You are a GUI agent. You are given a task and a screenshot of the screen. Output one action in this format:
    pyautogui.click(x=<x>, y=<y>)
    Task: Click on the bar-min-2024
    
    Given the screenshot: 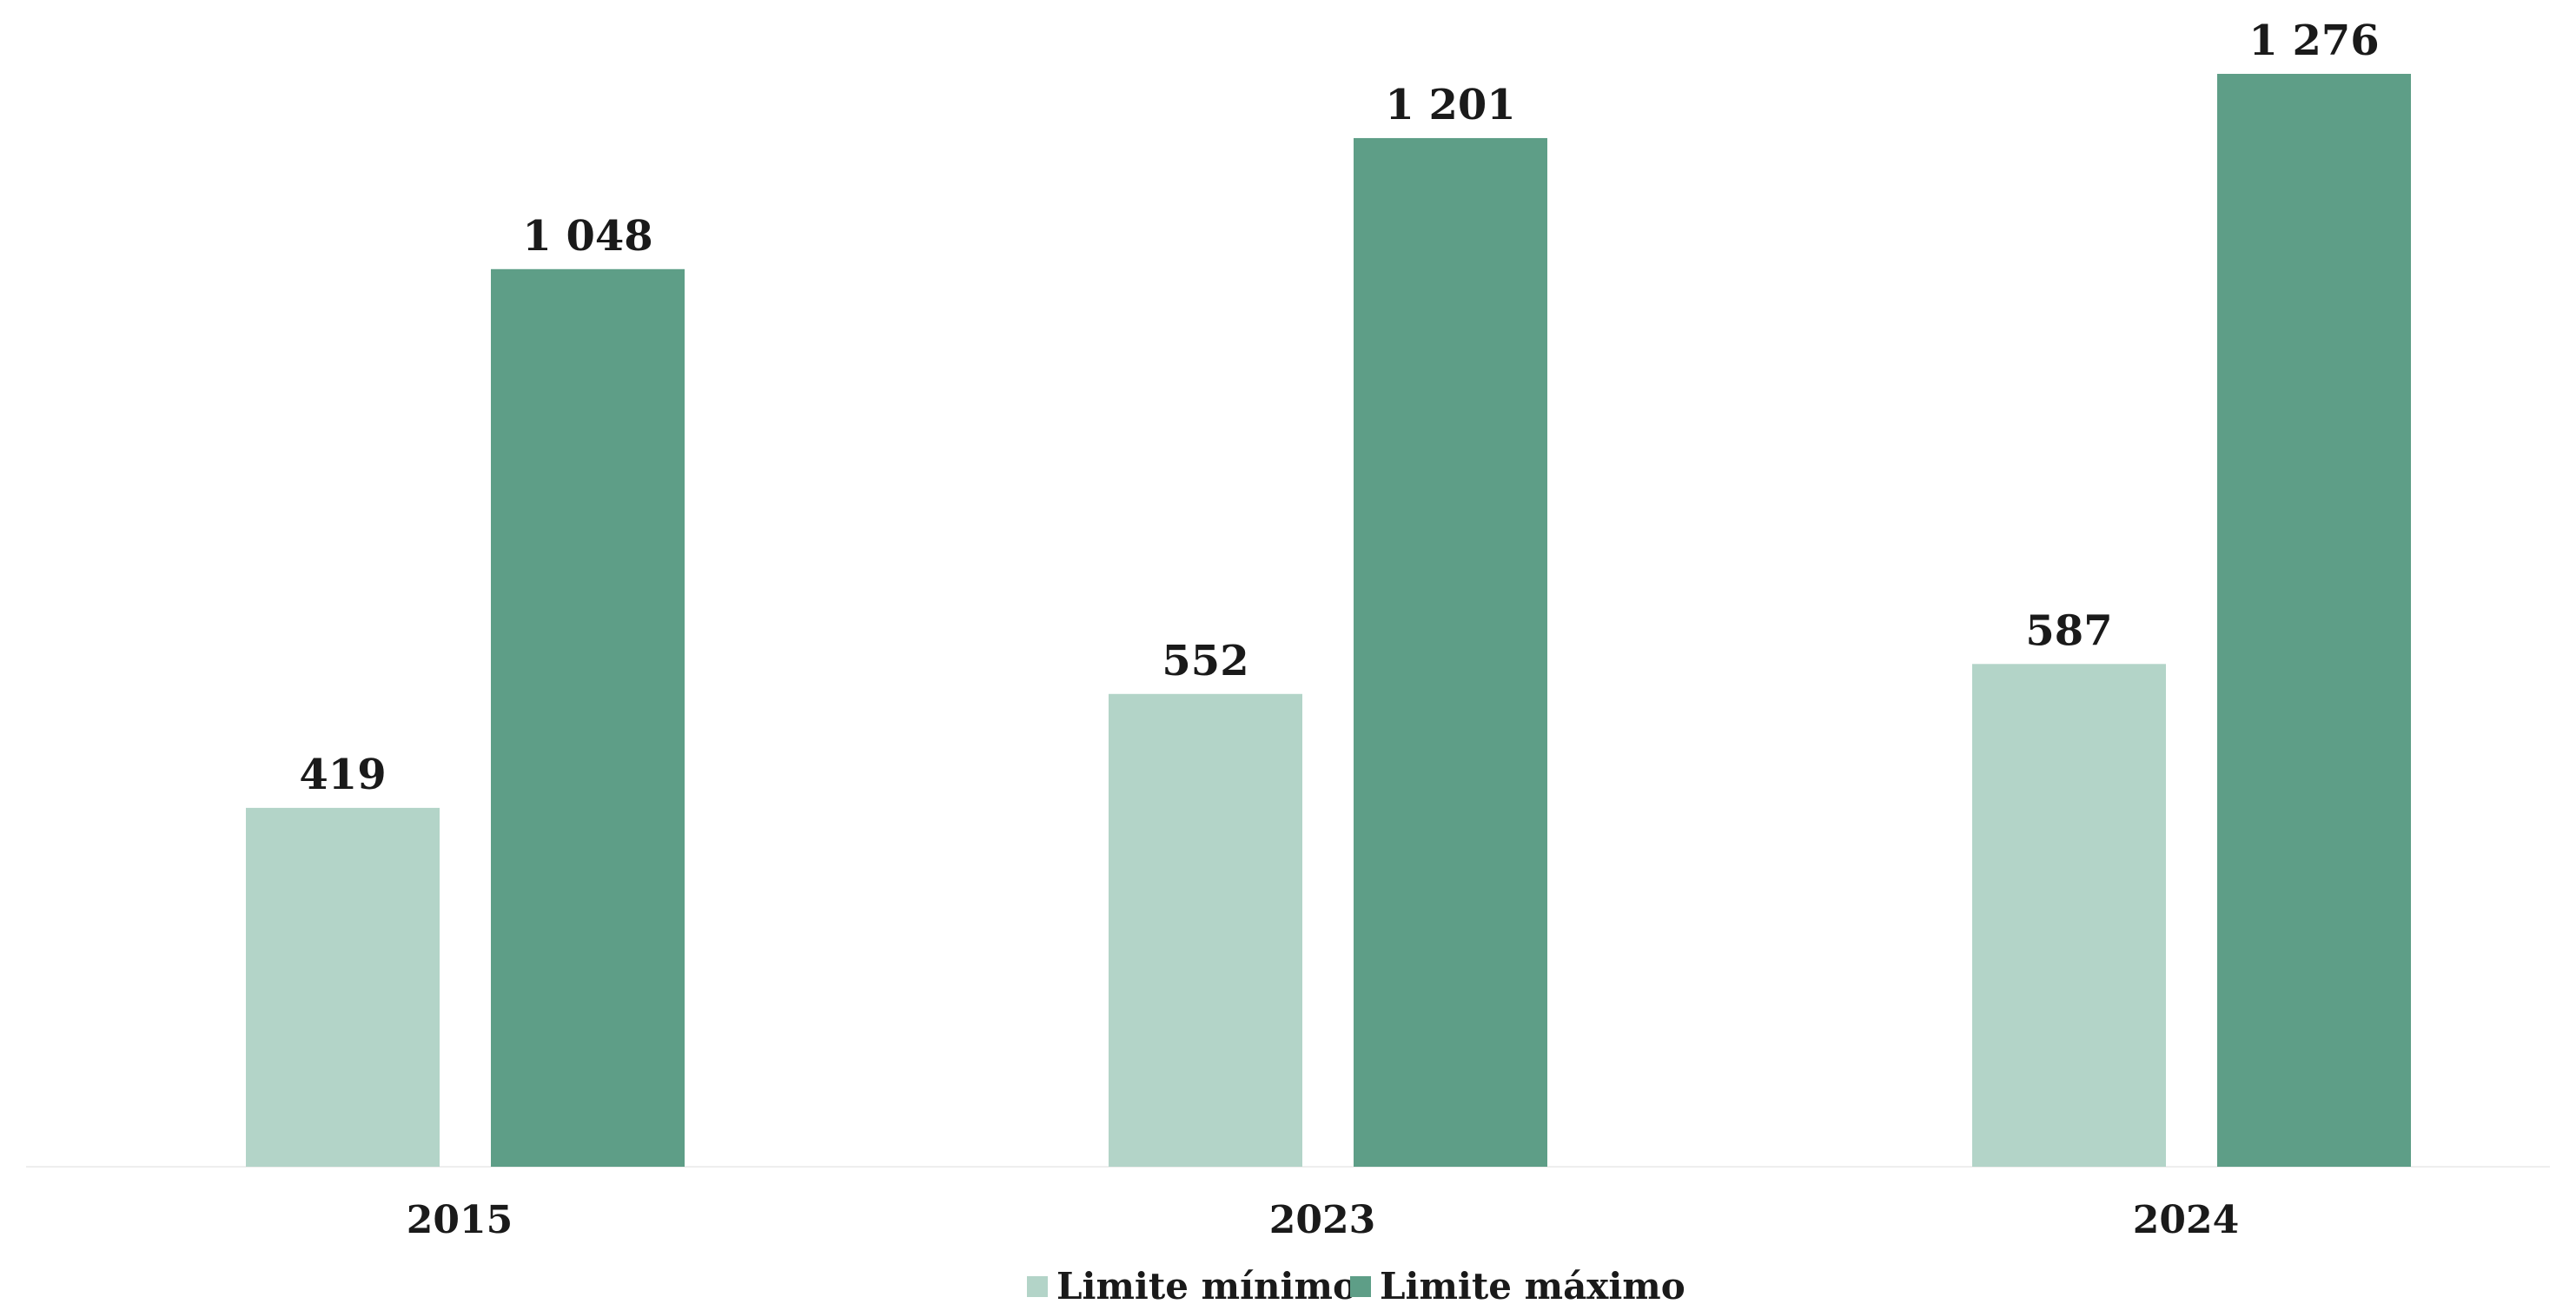 What is the action you would take?
    pyautogui.click(x=2069, y=916)
    